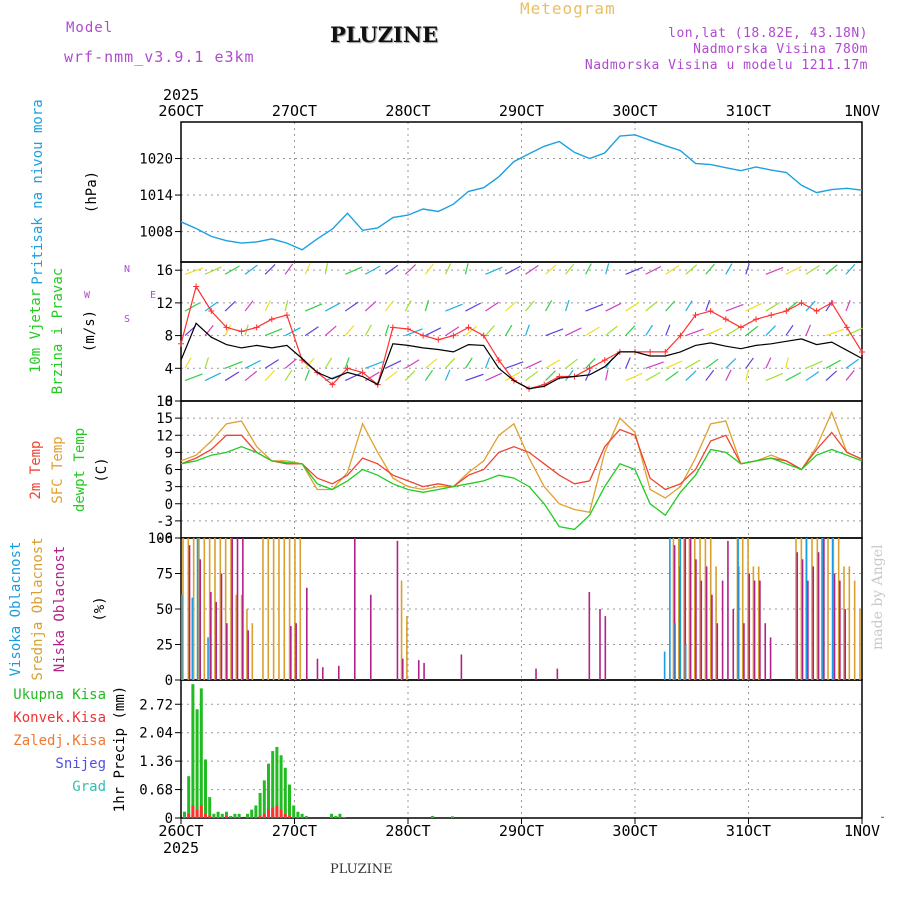 This screenshot has height=900, width=900. Describe the element at coordinates (87, 295) in the screenshot. I see `compass-w: W` at that location.